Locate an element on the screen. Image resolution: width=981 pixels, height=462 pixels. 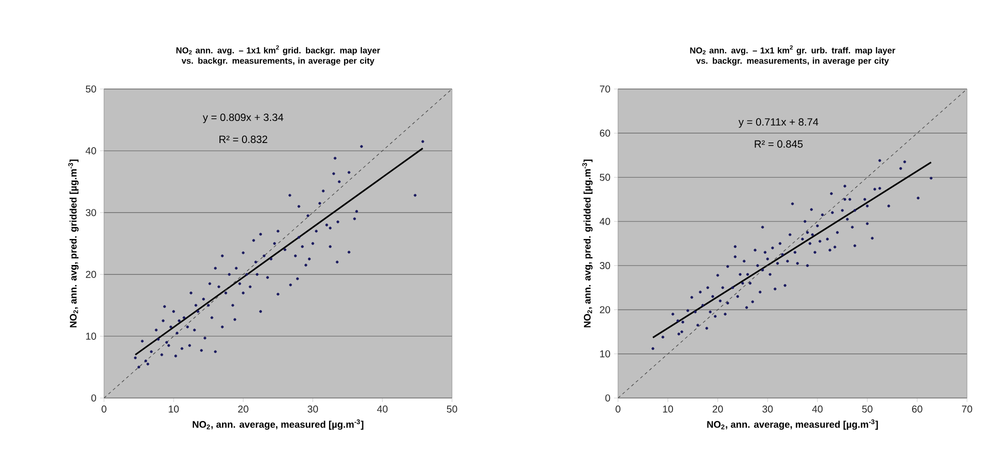
x-tick-label: 60 is located at coordinates (917, 409).